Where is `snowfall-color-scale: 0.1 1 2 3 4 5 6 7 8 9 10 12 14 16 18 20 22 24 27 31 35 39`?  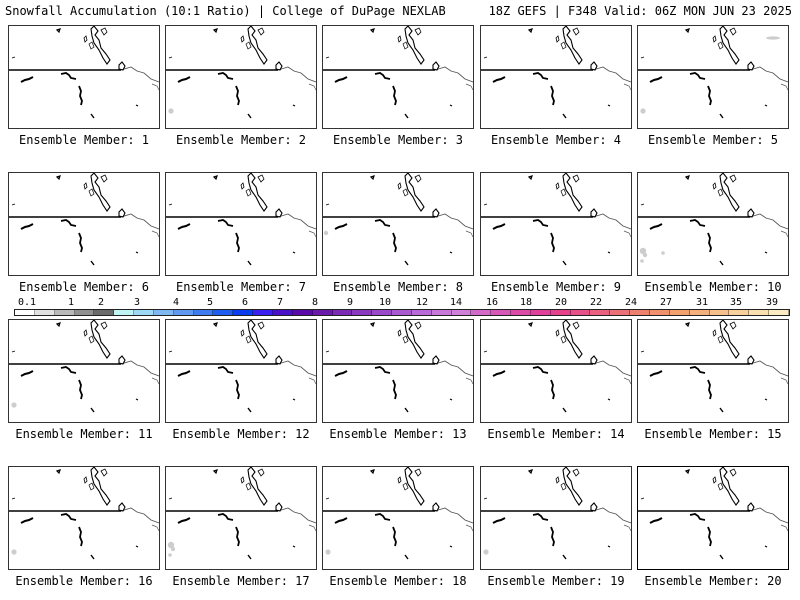
snowfall-color-scale: 0.1 1 2 3 4 5 6 7 8 9 10 12 14 16 18 20 22 24 27 31 35 39 is located at coordinates (397, 308).